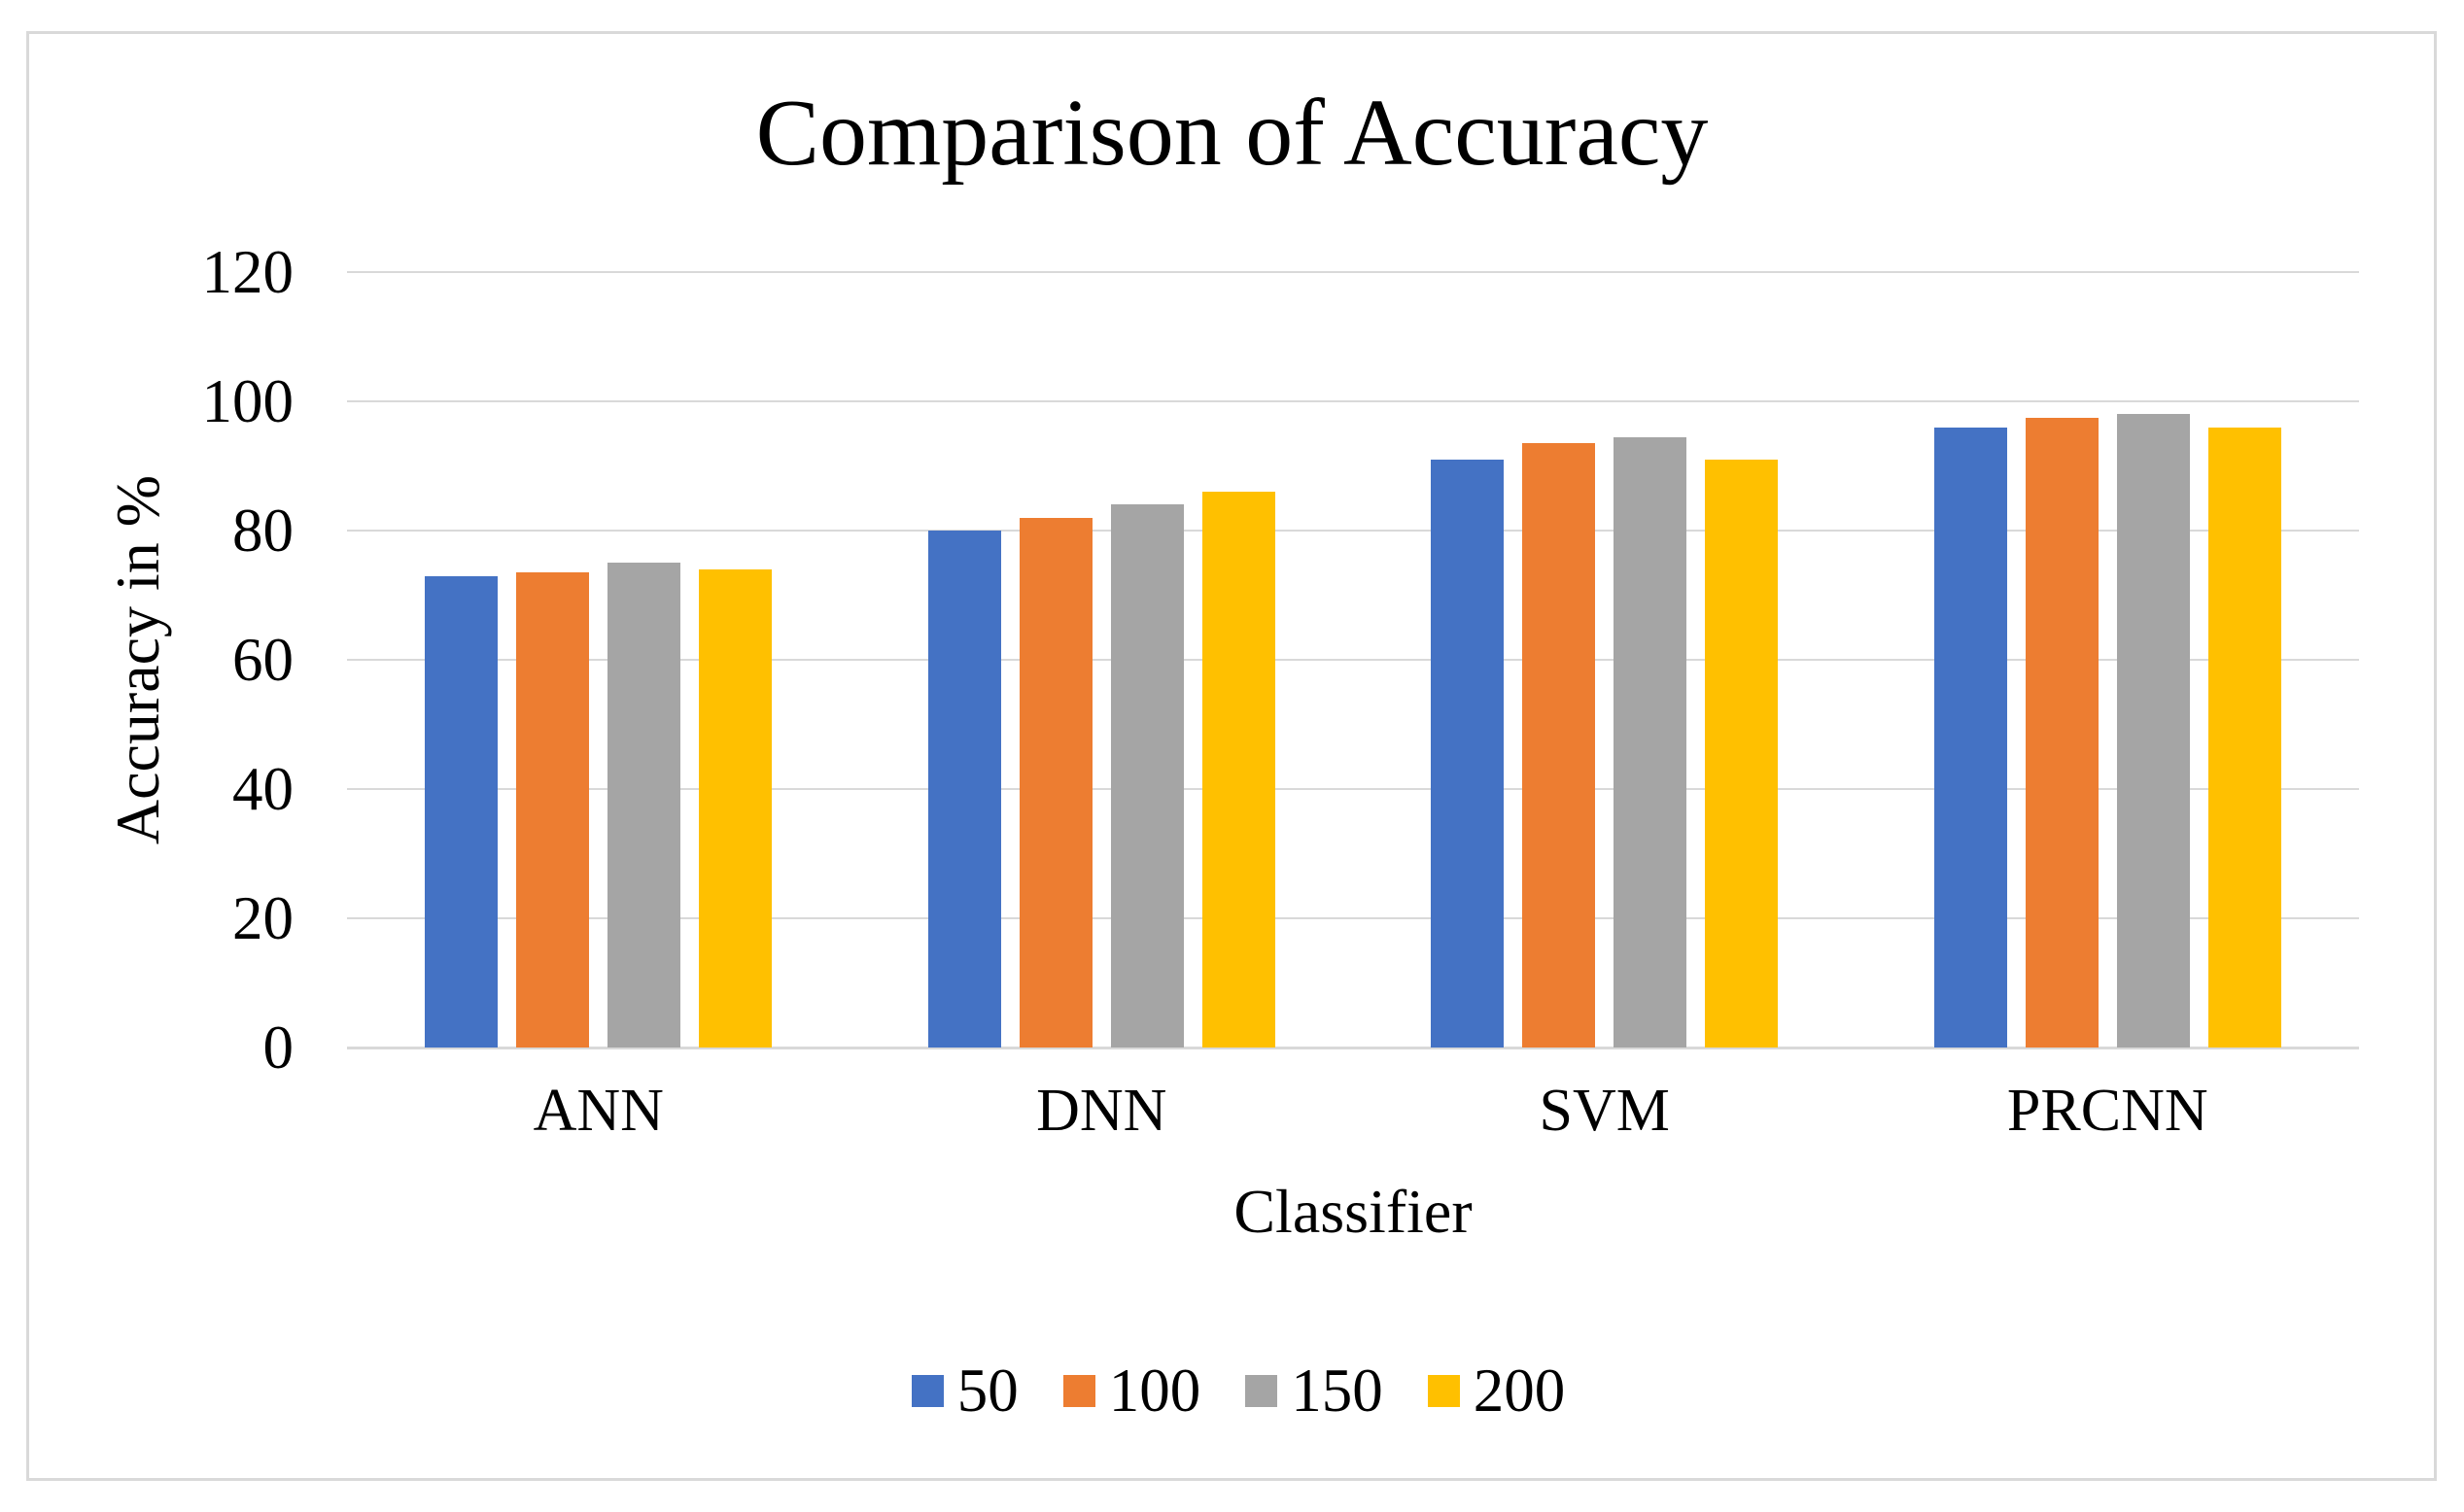 This screenshot has width=2464, height=1512. What do you see at coordinates (278, 1048) in the screenshot?
I see `y-tick-label-0: 0` at bounding box center [278, 1048].